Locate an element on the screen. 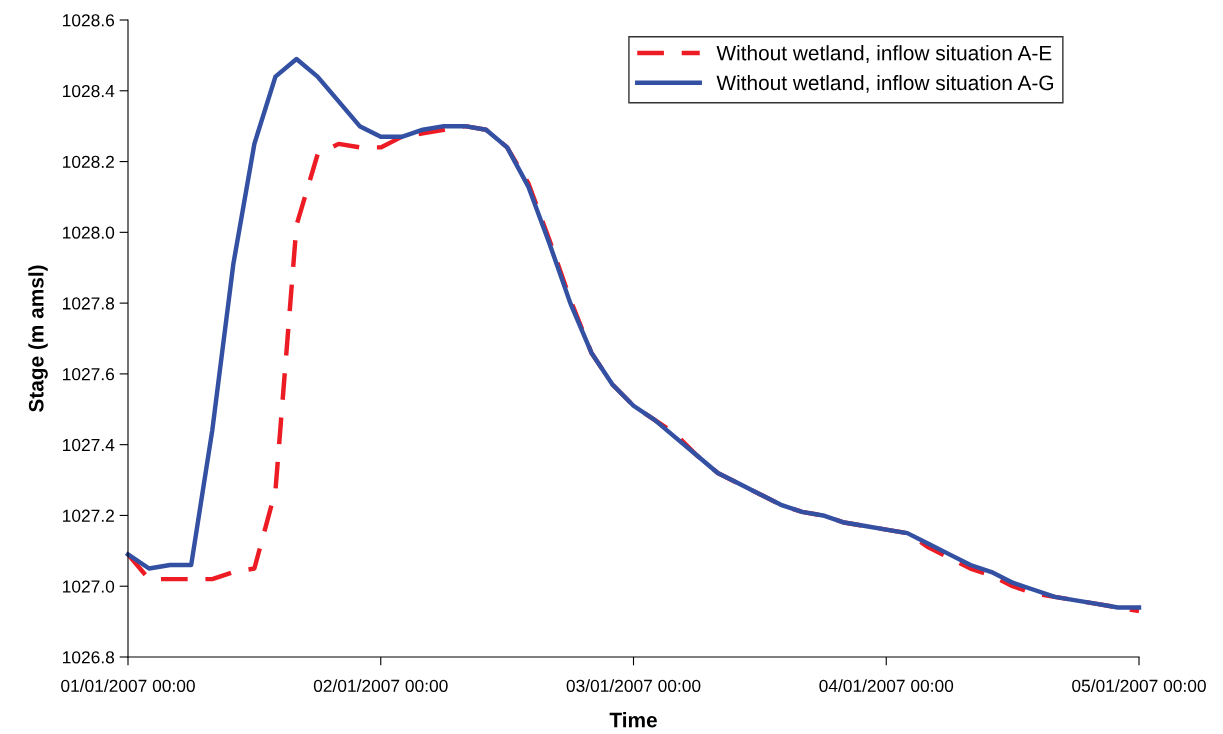 The width and height of the screenshot is (1223, 734). y-tick-label: 1028.2 is located at coordinates (88, 162).